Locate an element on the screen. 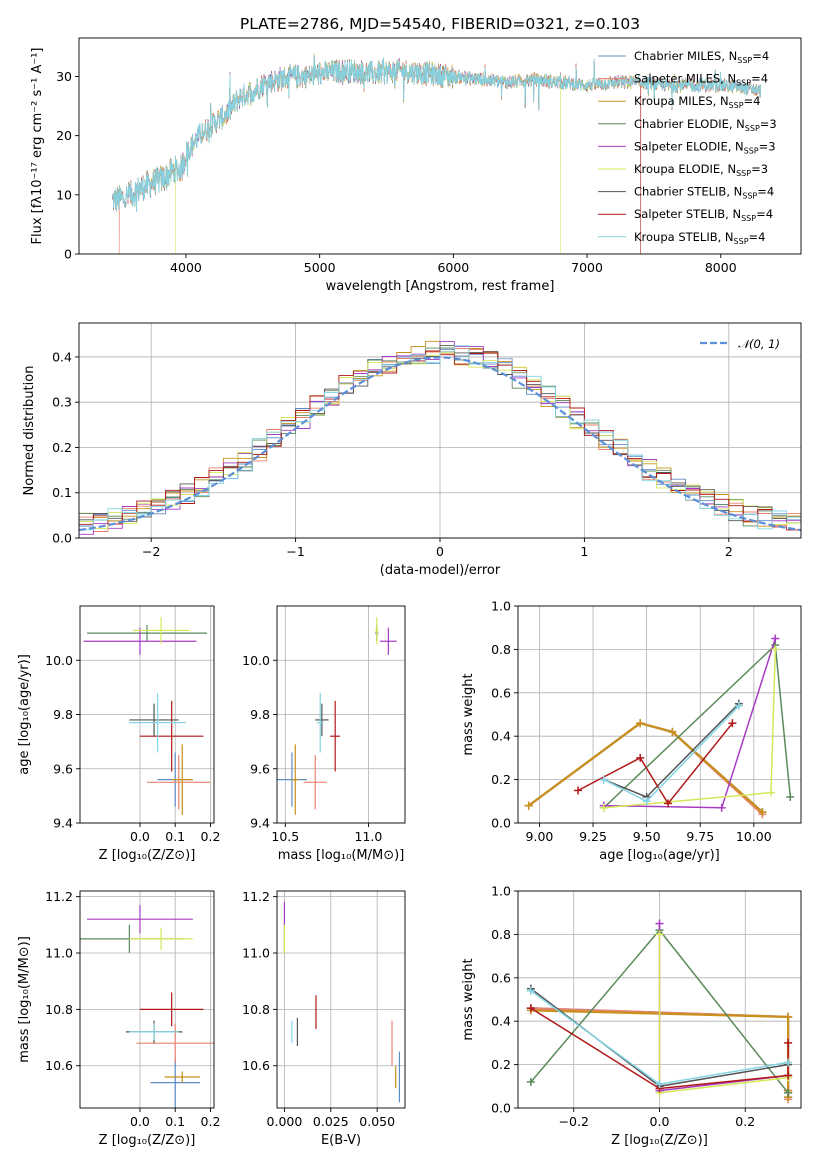  legend-label: Salpeter STELIB, N is located at coordinates (687, 214).